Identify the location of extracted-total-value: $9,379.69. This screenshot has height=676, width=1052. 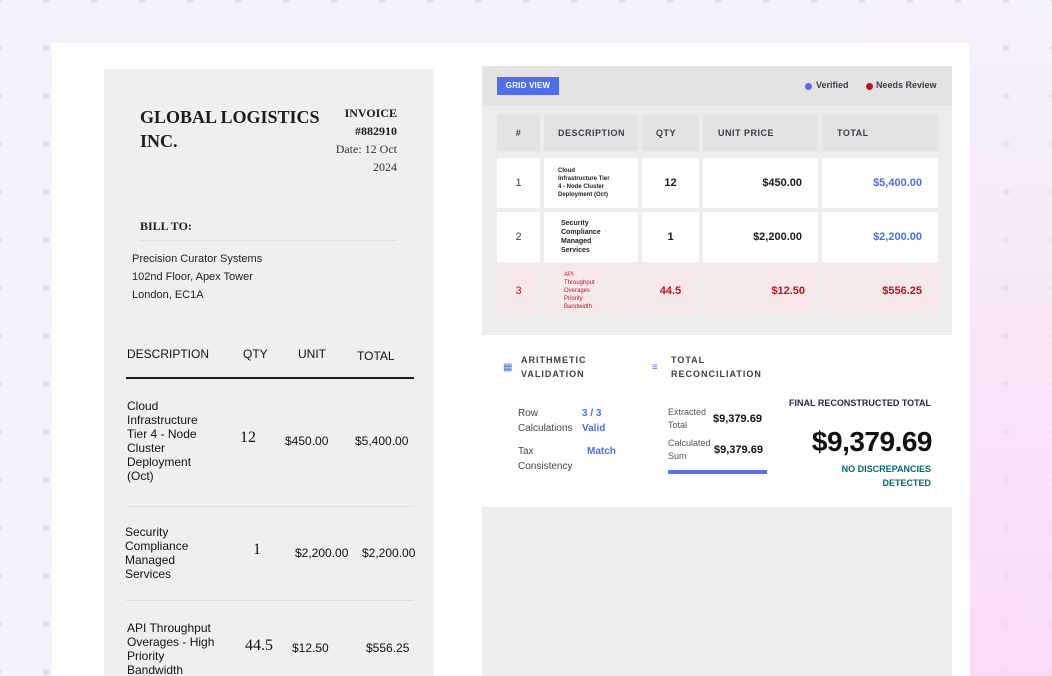
(737, 419).